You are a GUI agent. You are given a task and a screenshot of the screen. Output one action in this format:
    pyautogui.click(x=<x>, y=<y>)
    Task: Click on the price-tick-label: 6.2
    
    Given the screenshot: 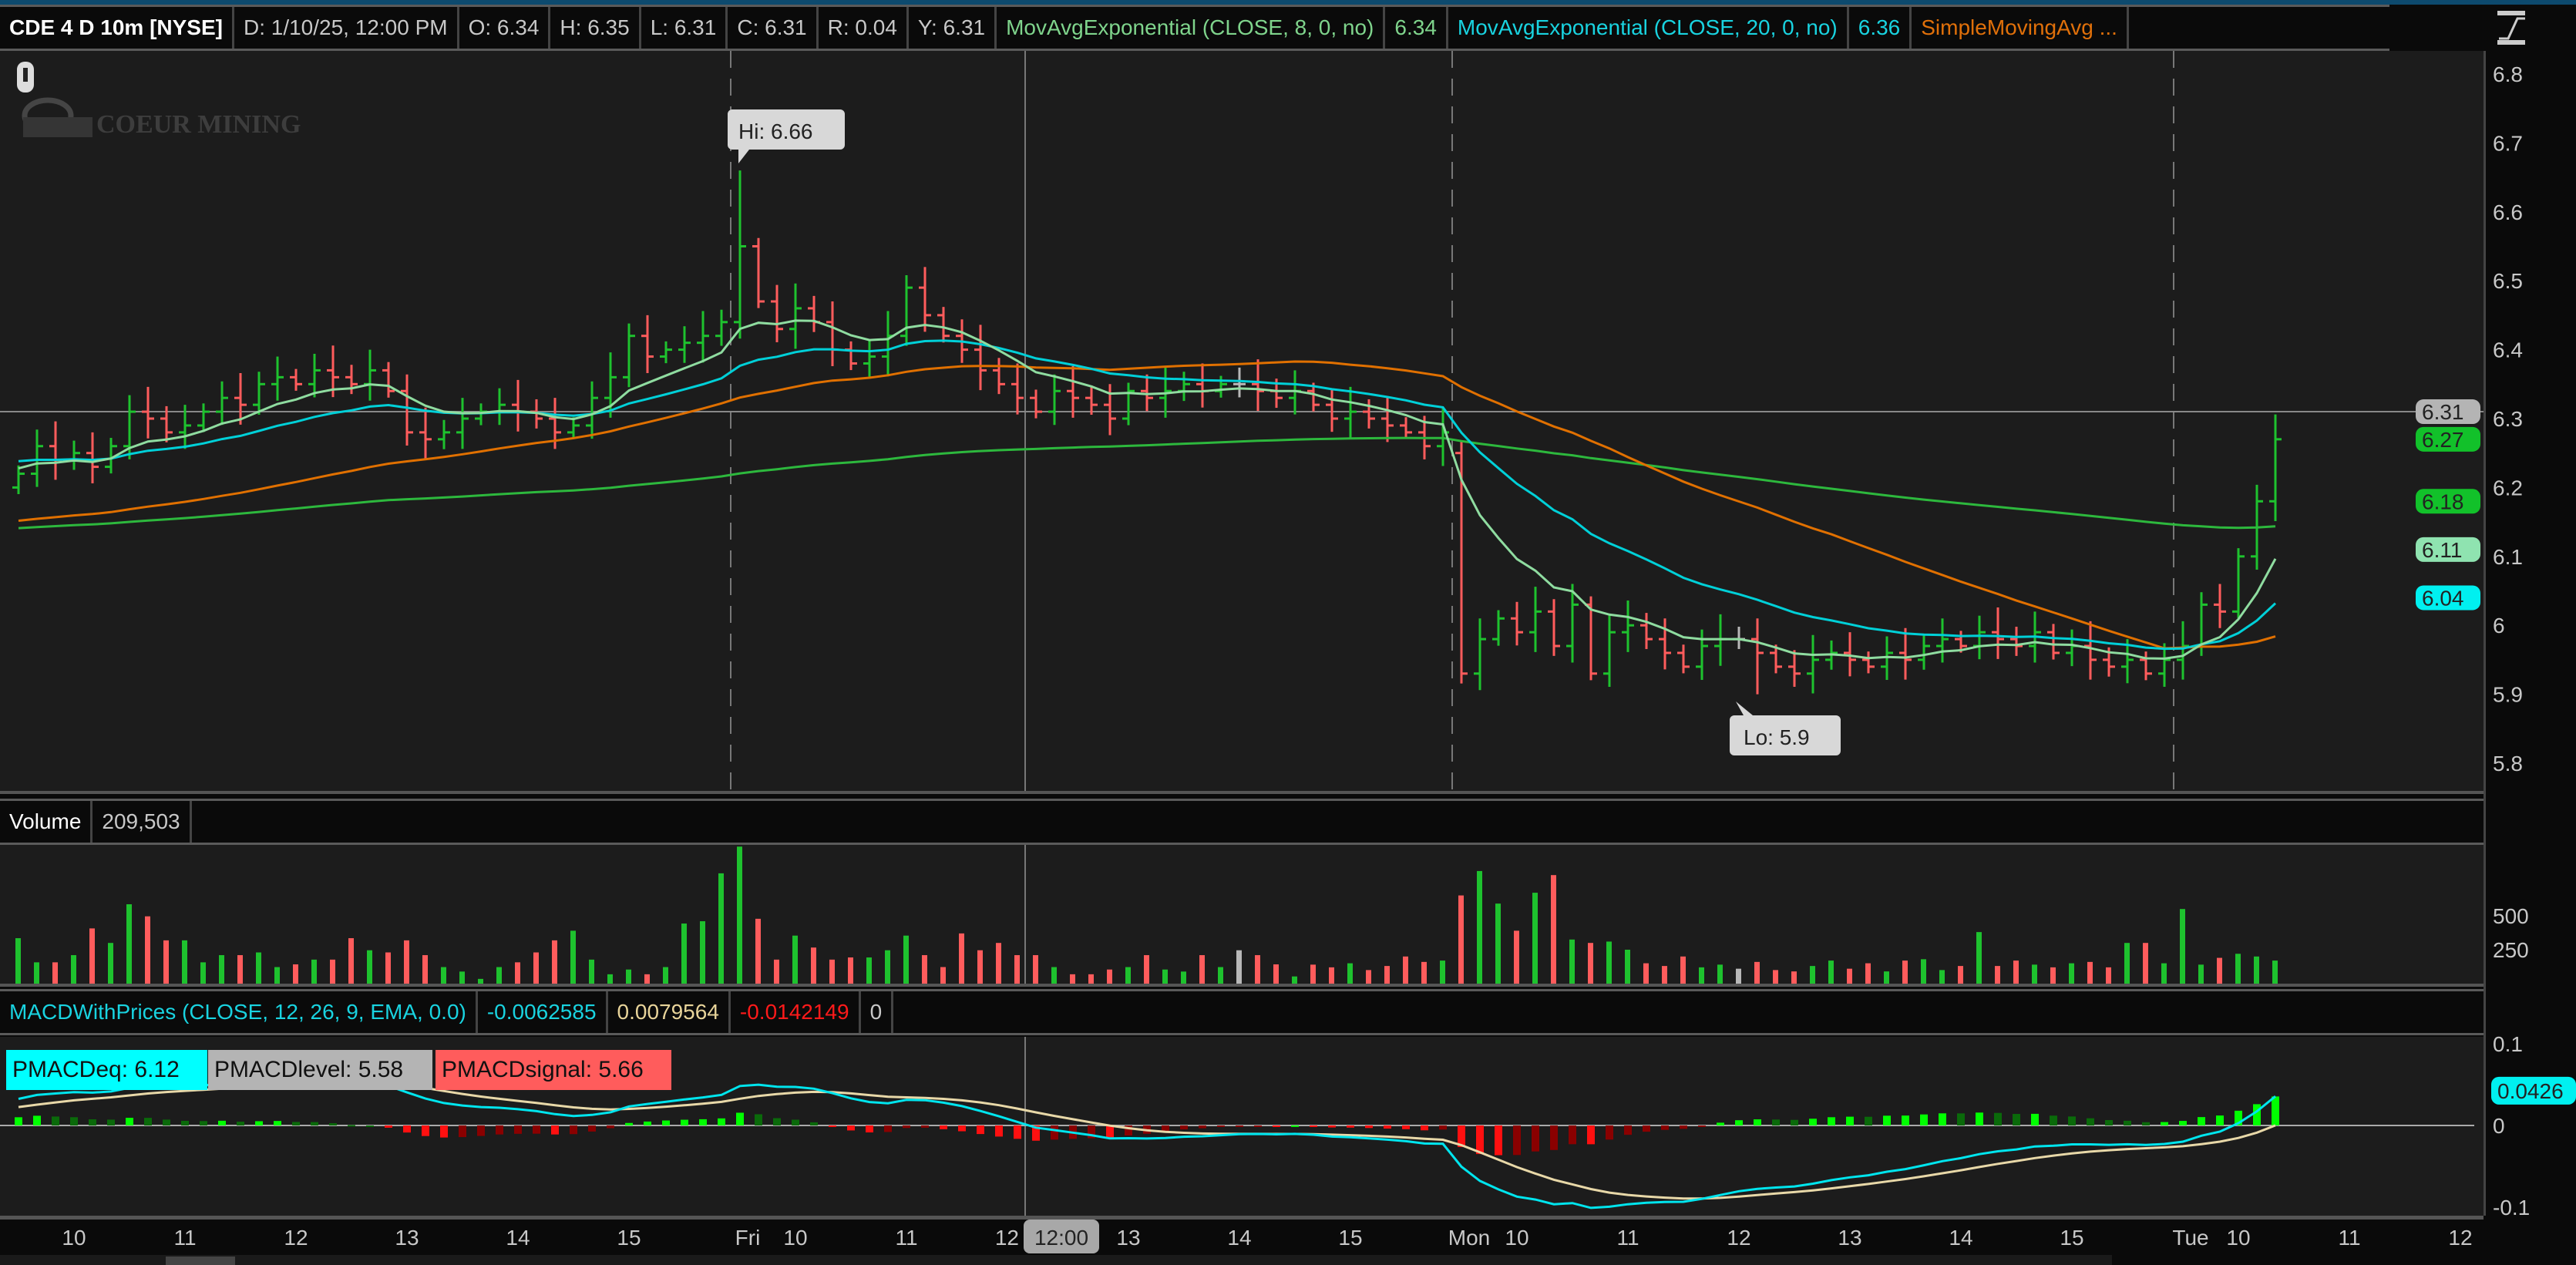 What is the action you would take?
    pyautogui.click(x=2508, y=488)
    